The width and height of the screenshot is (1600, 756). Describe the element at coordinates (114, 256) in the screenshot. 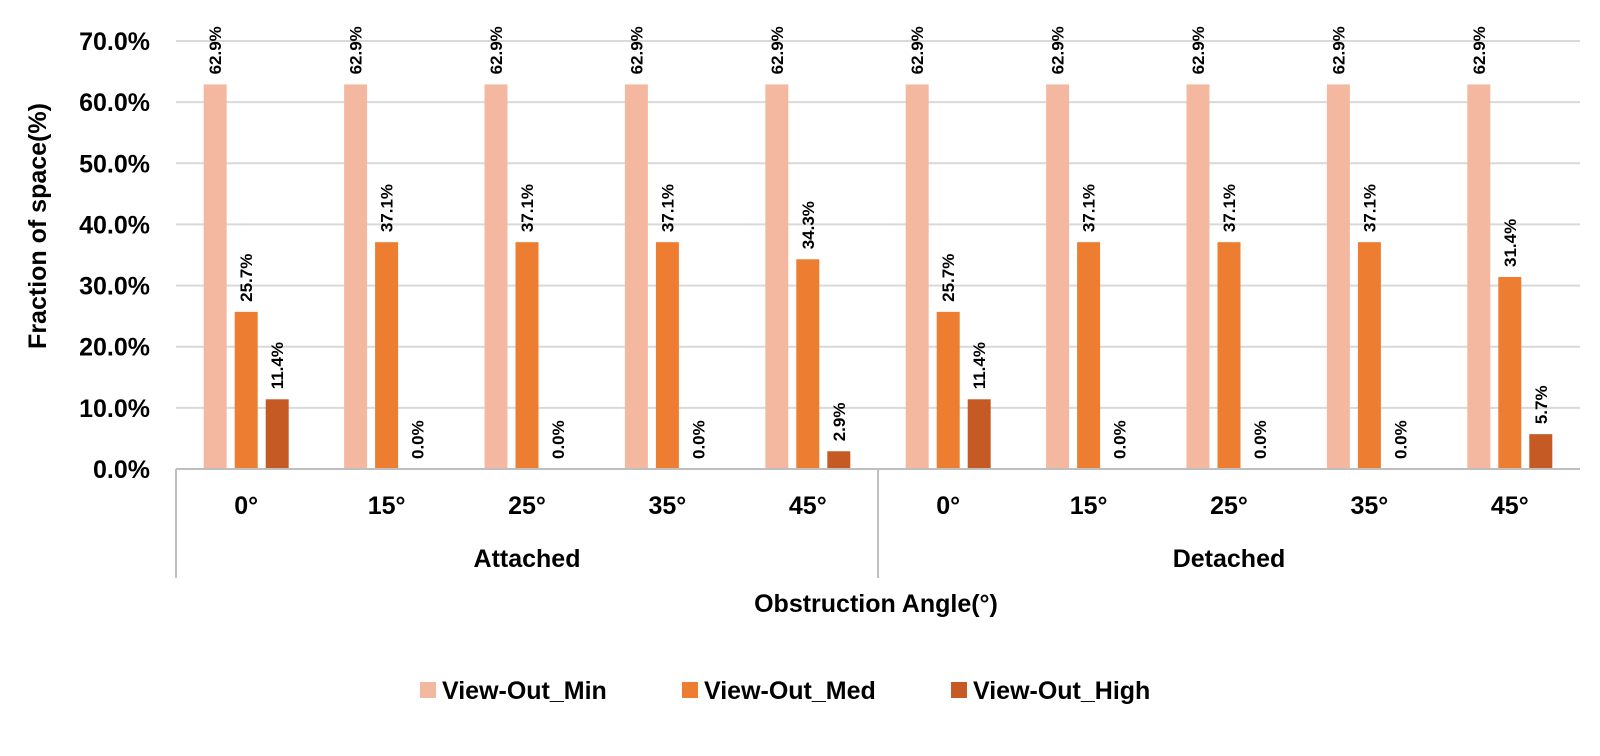

I see `y-axis-ticks: 0.0% 10.0% 20.0% 30.0% 40.0% 50.0% 60.0% 70.0%` at that location.